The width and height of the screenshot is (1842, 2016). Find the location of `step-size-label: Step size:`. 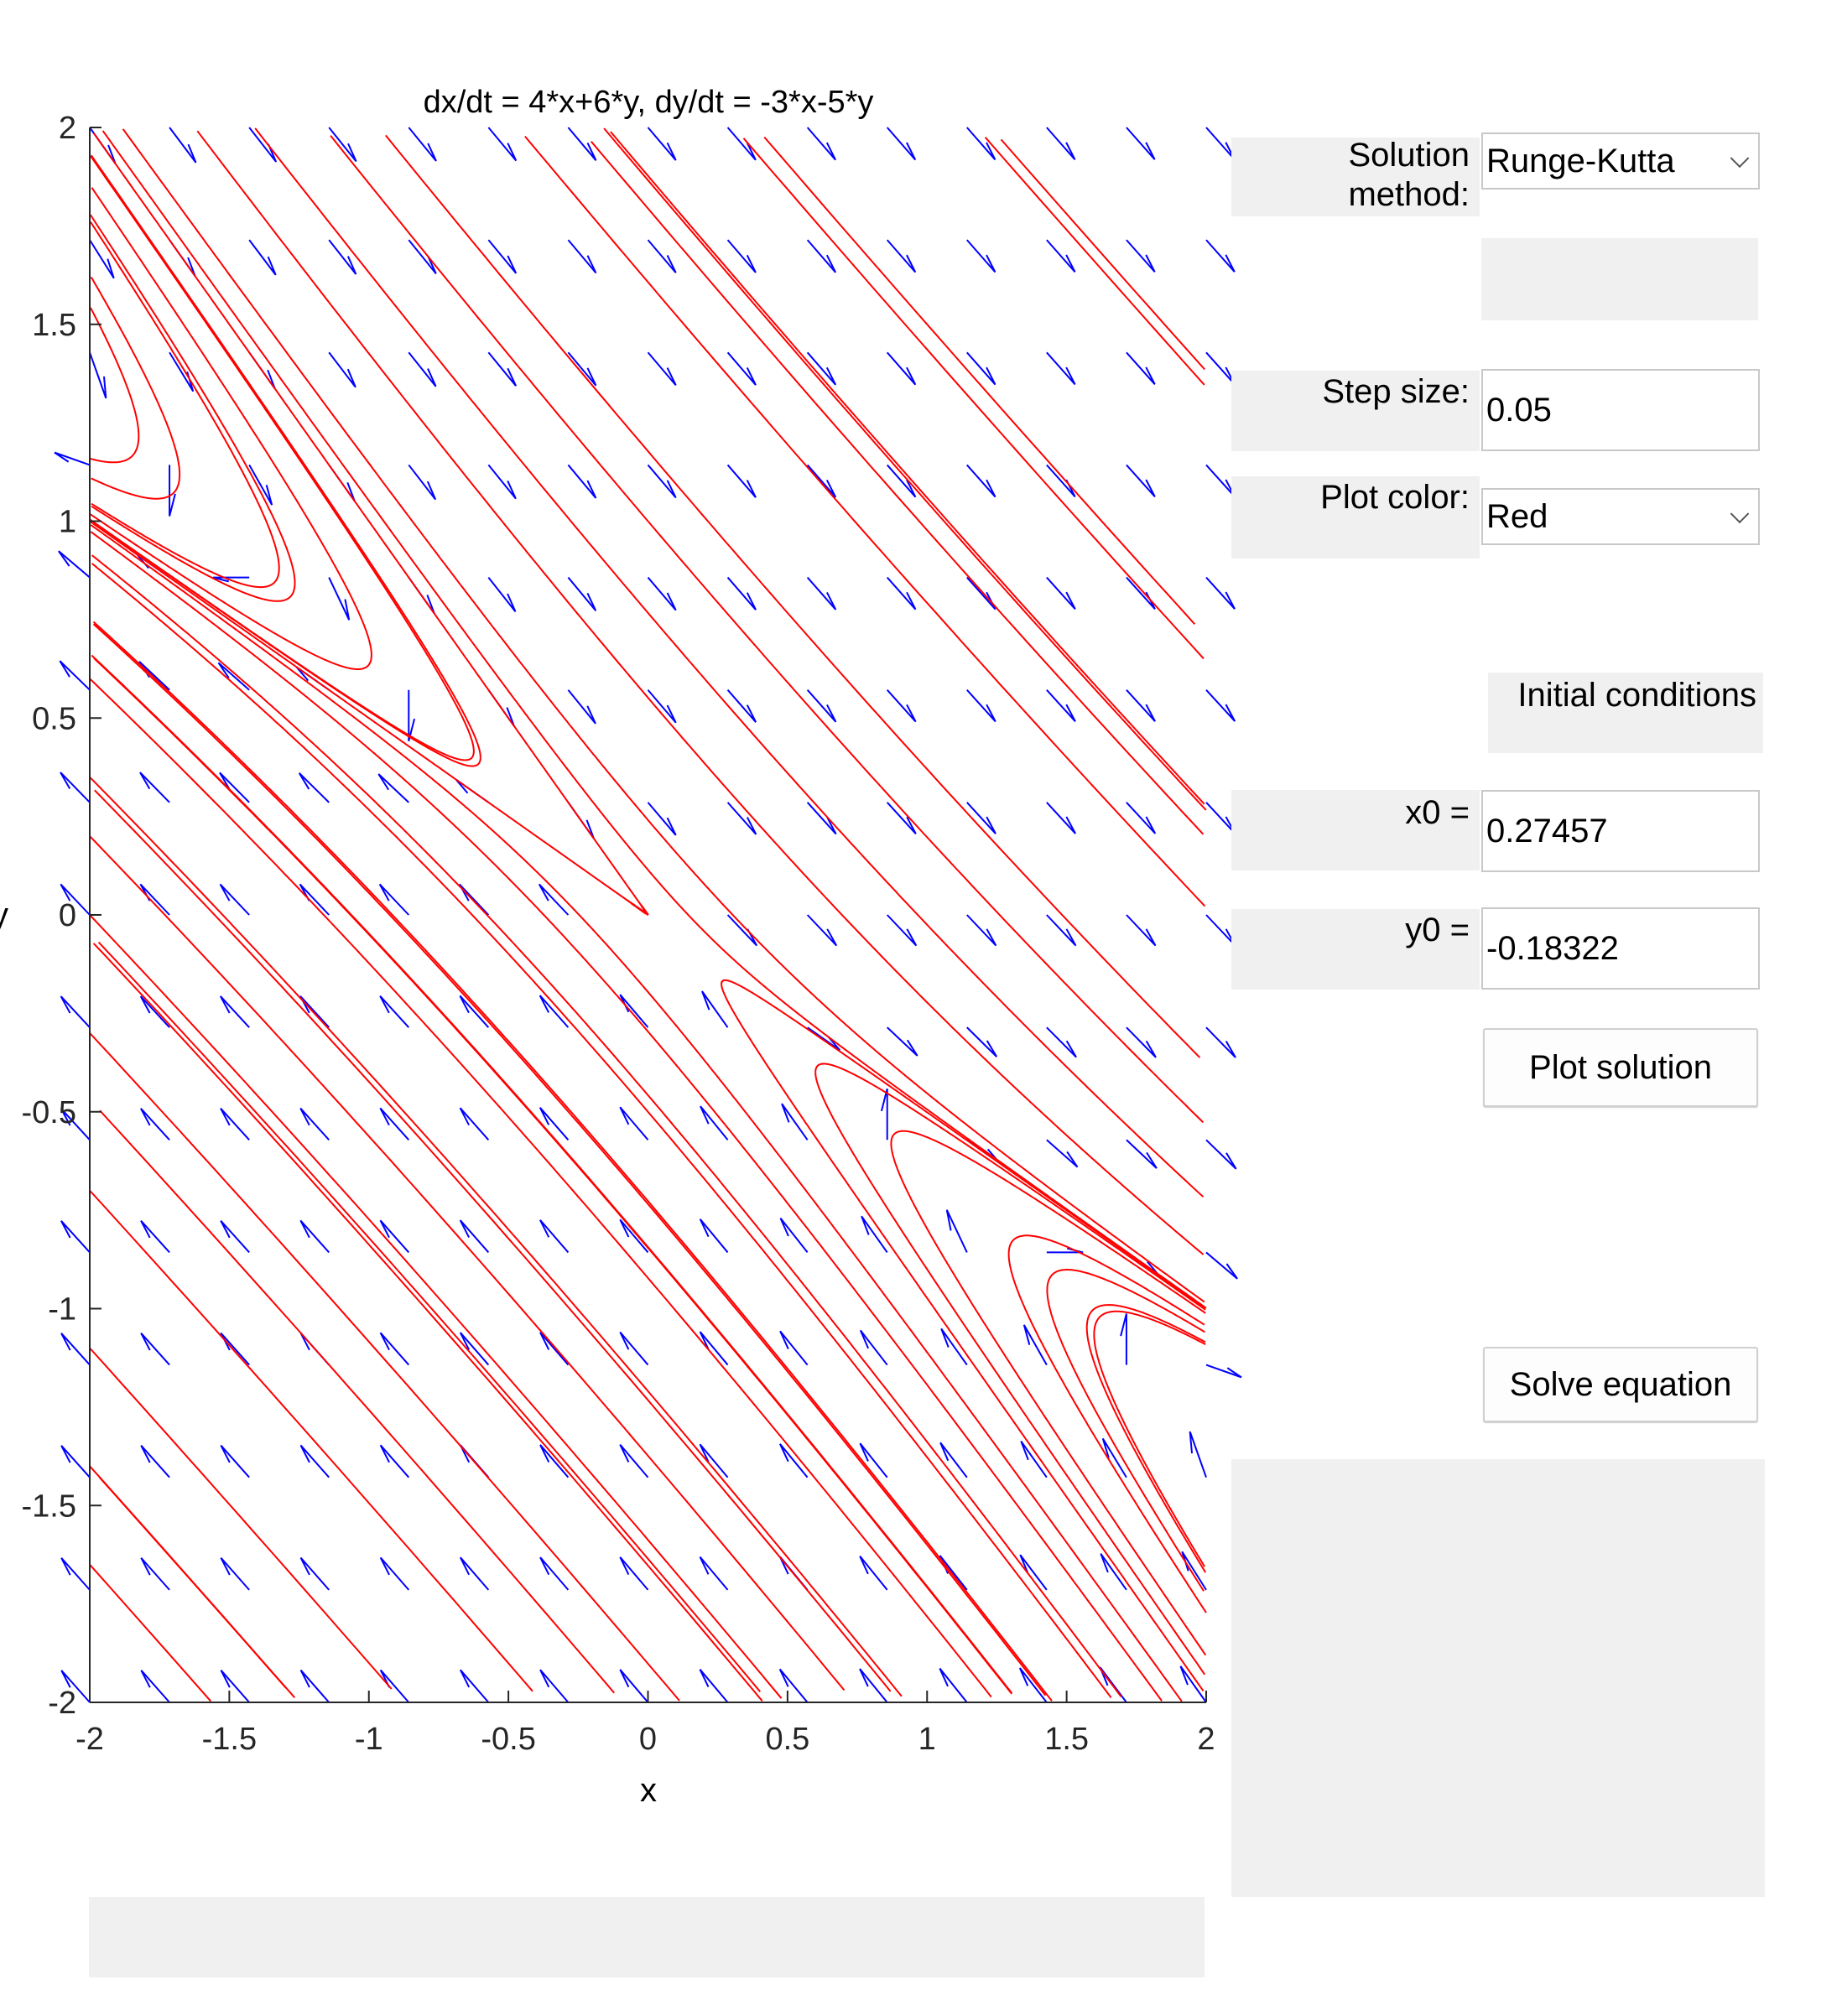

step-size-label: Step size: is located at coordinates (1396, 391).